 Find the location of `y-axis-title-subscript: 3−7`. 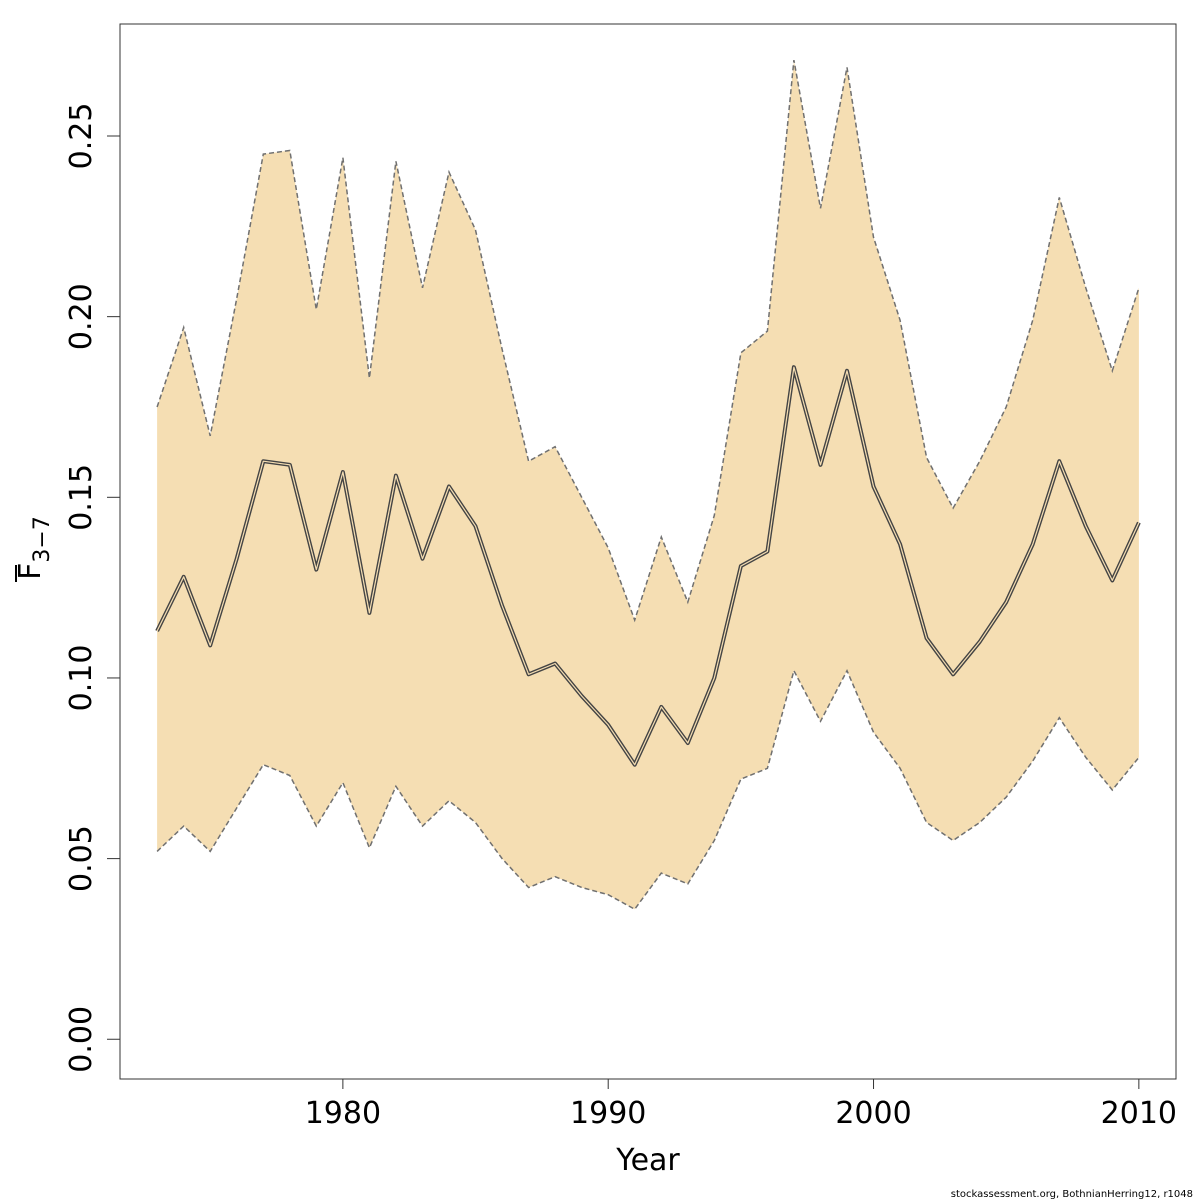

y-axis-title-subscript: 3−7 is located at coordinates (42, 539).